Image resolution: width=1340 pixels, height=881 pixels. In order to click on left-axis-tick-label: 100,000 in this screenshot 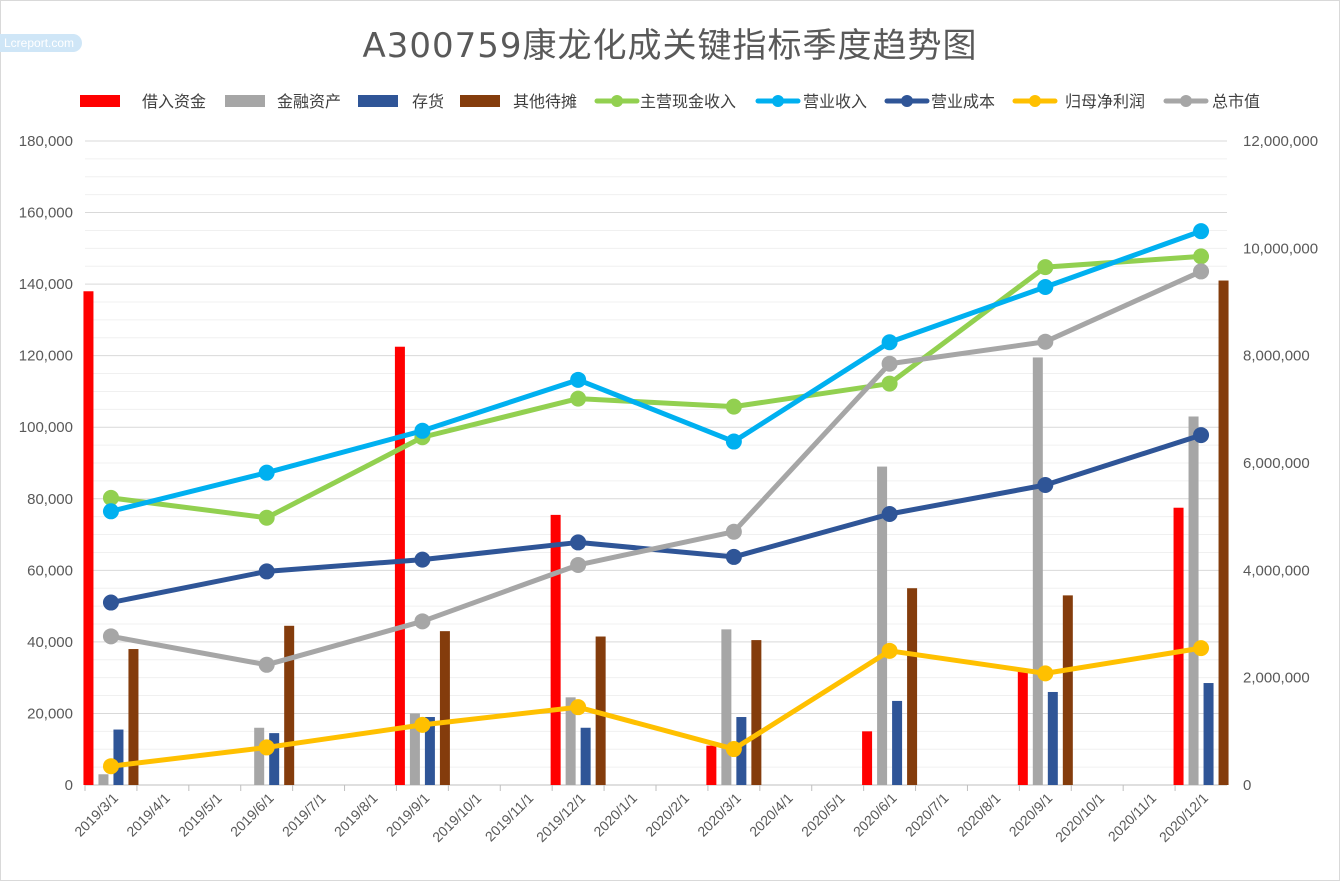, I will do `click(46, 427)`.